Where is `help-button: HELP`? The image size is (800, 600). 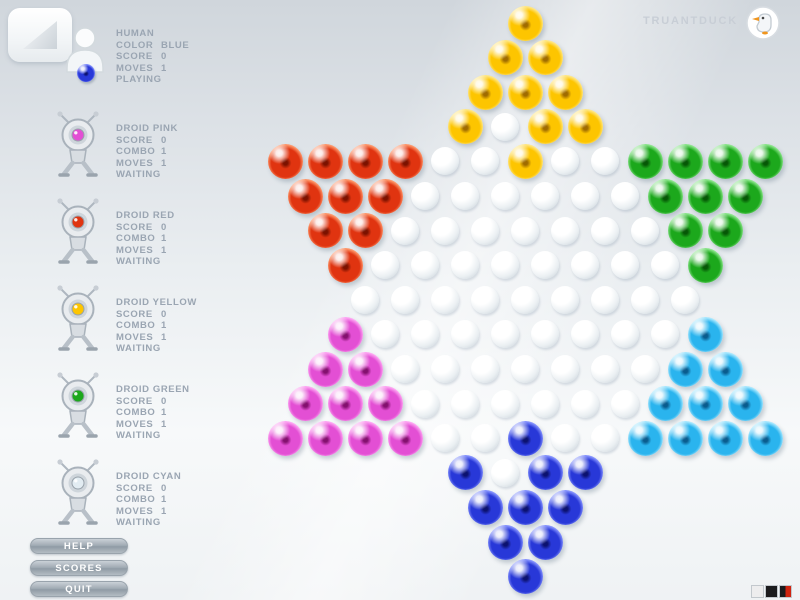 help-button: HELP is located at coordinates (79, 546).